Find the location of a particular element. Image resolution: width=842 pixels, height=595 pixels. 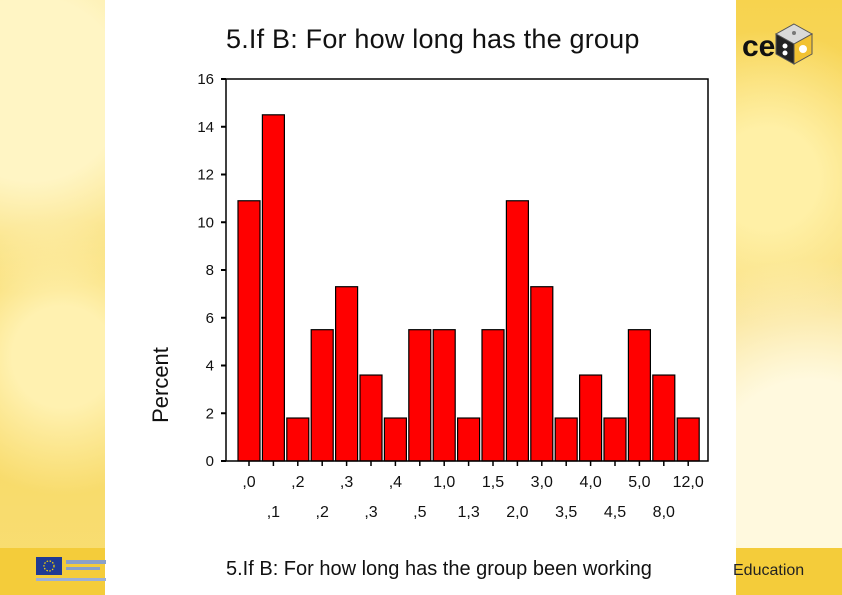

dice-cube-icon is located at coordinates (794, 44).